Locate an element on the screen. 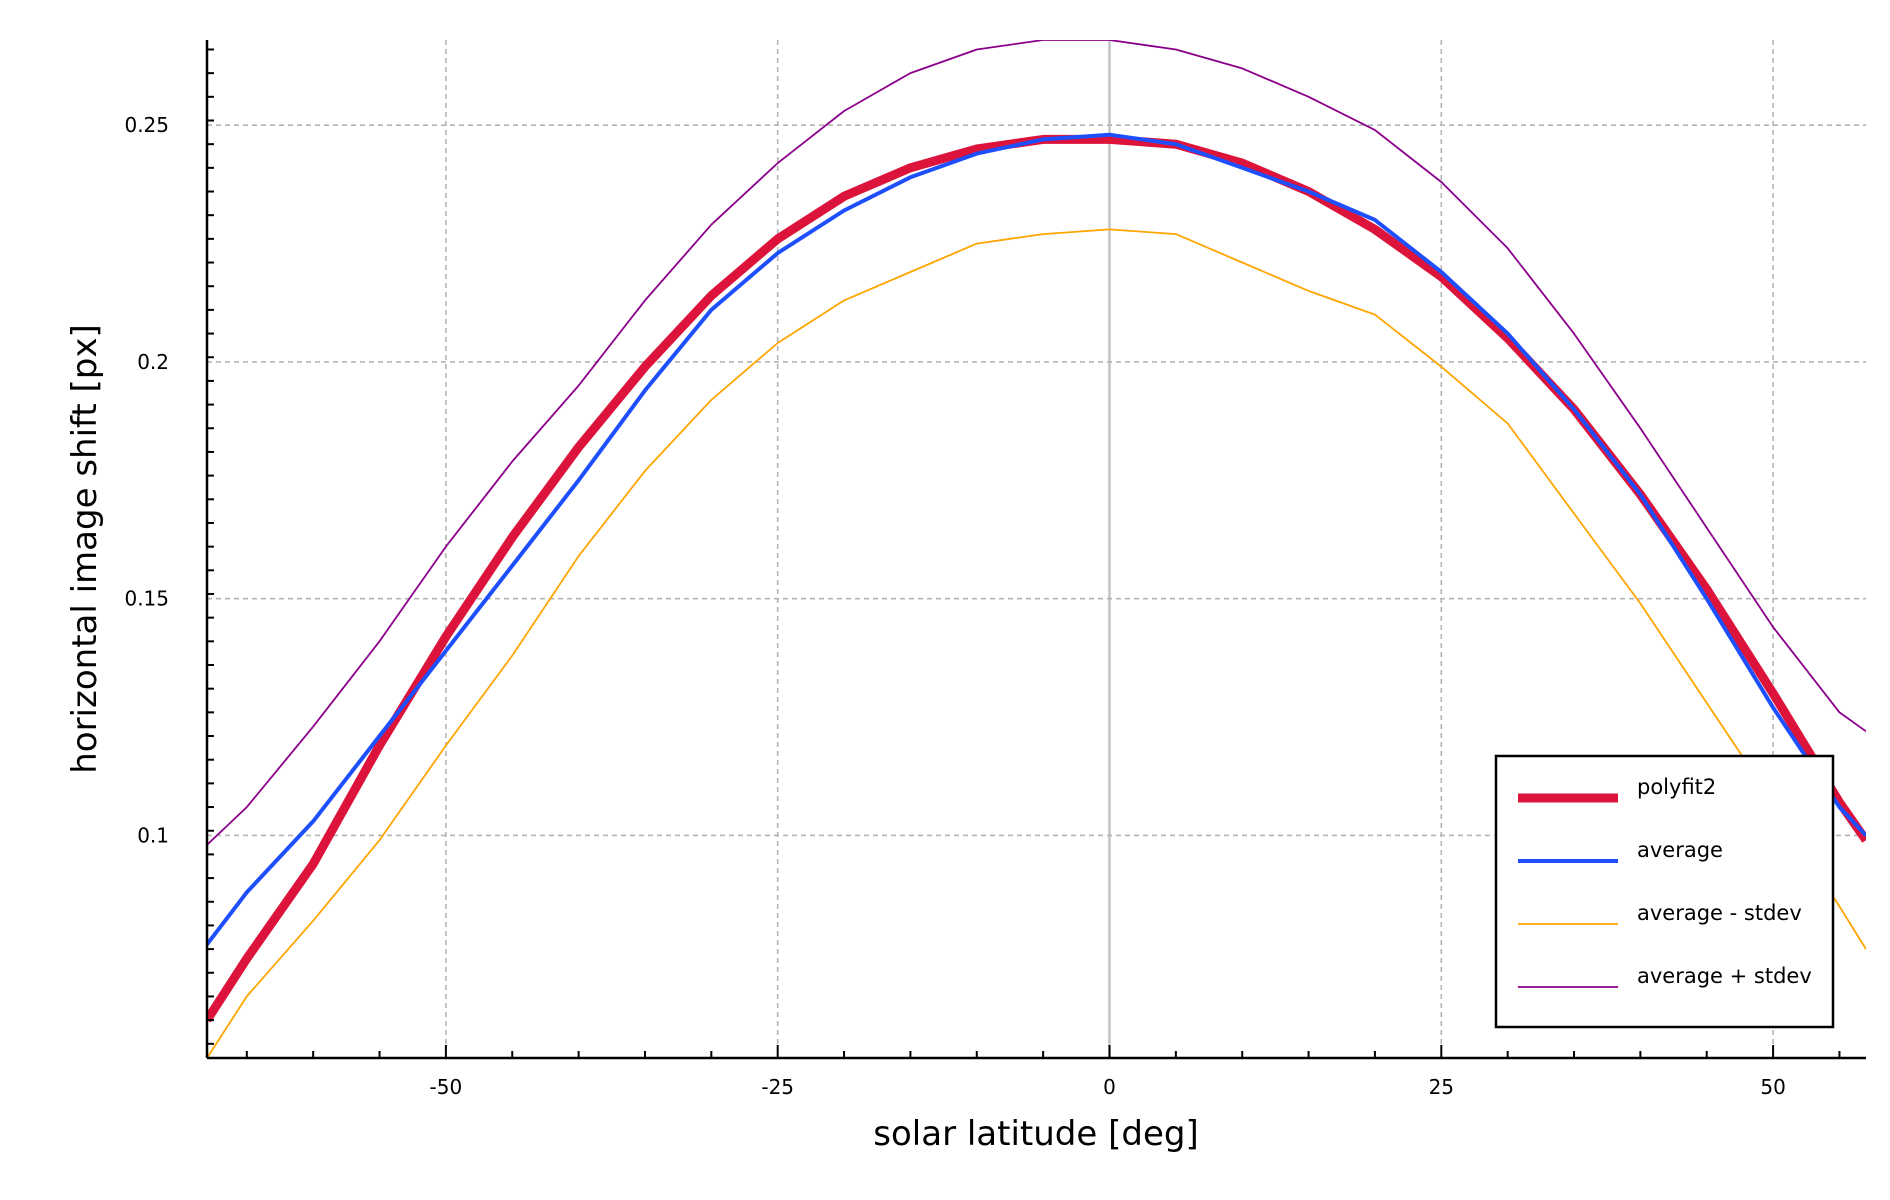 This screenshot has width=1890, height=1200. legend-label: average + stdev is located at coordinates (1724, 976).